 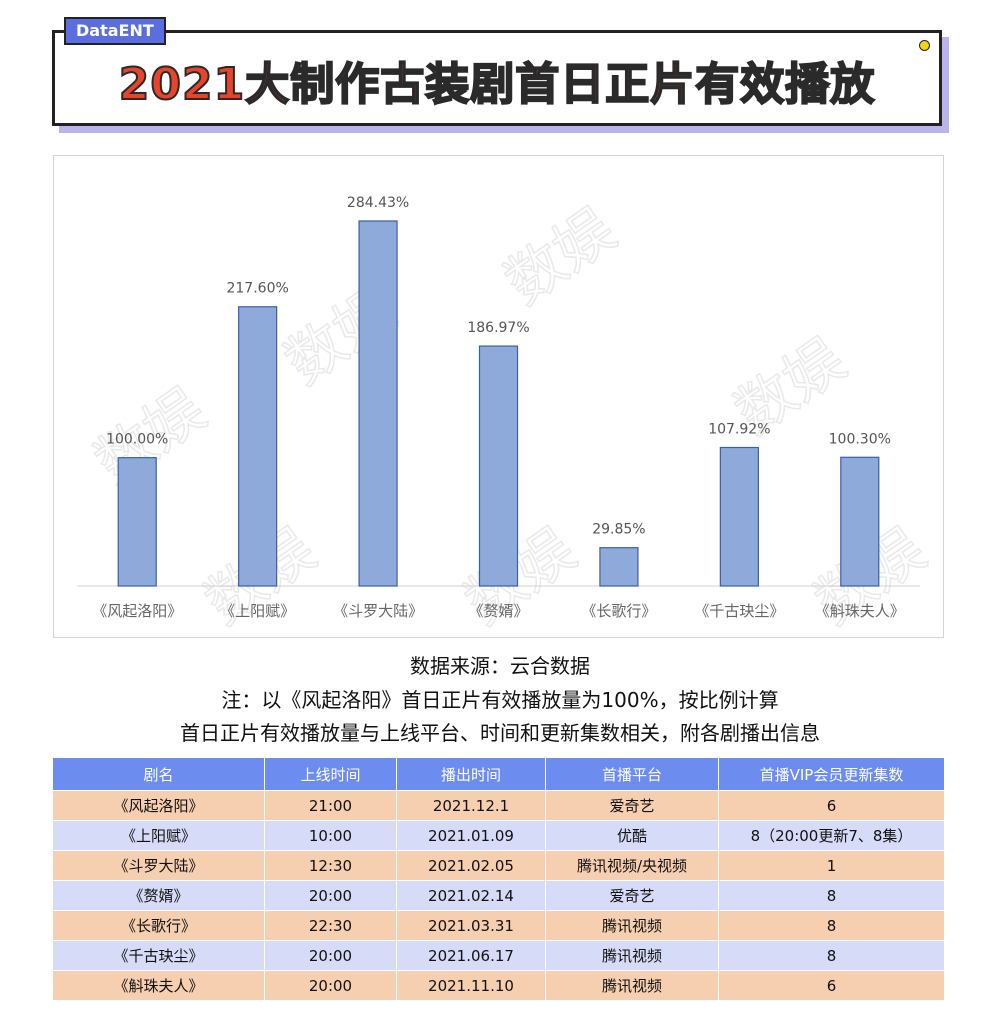 What do you see at coordinates (500, 666) in the screenshot?
I see `source-note: 数据来源：云合数据` at bounding box center [500, 666].